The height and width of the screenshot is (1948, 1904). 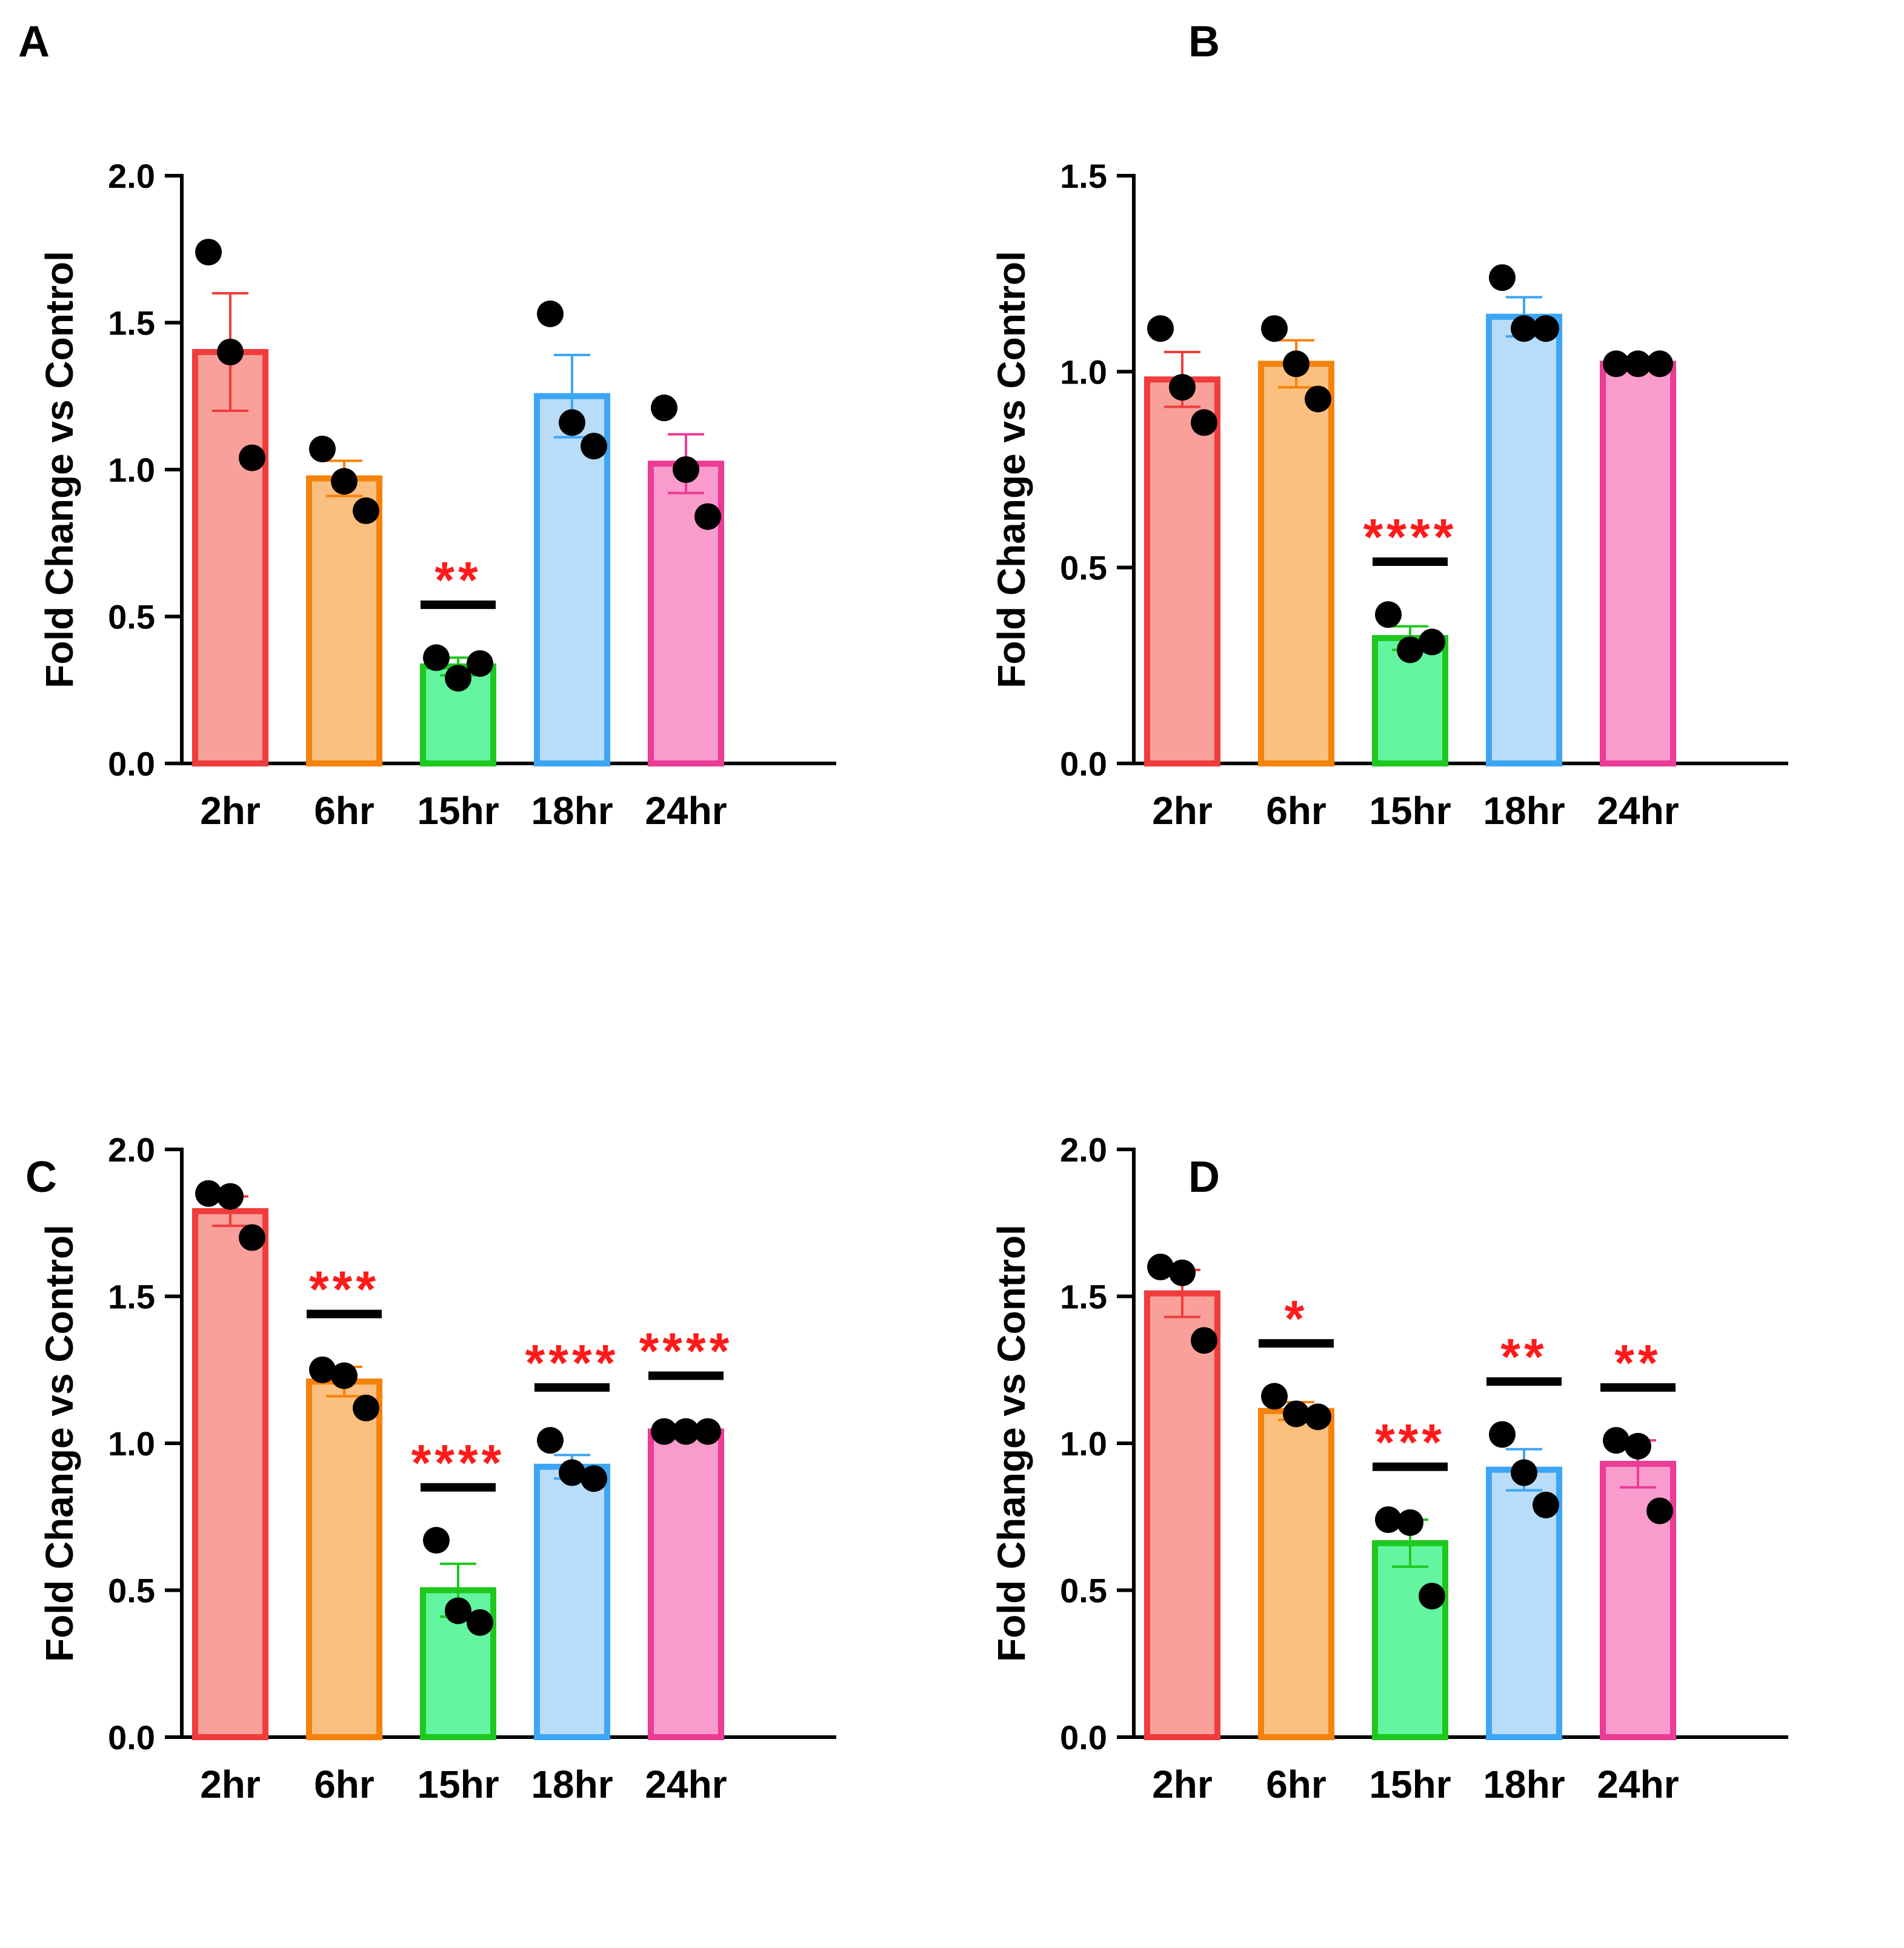 What do you see at coordinates (1204, 1177) in the screenshot?
I see `panel-label-d: D` at bounding box center [1204, 1177].